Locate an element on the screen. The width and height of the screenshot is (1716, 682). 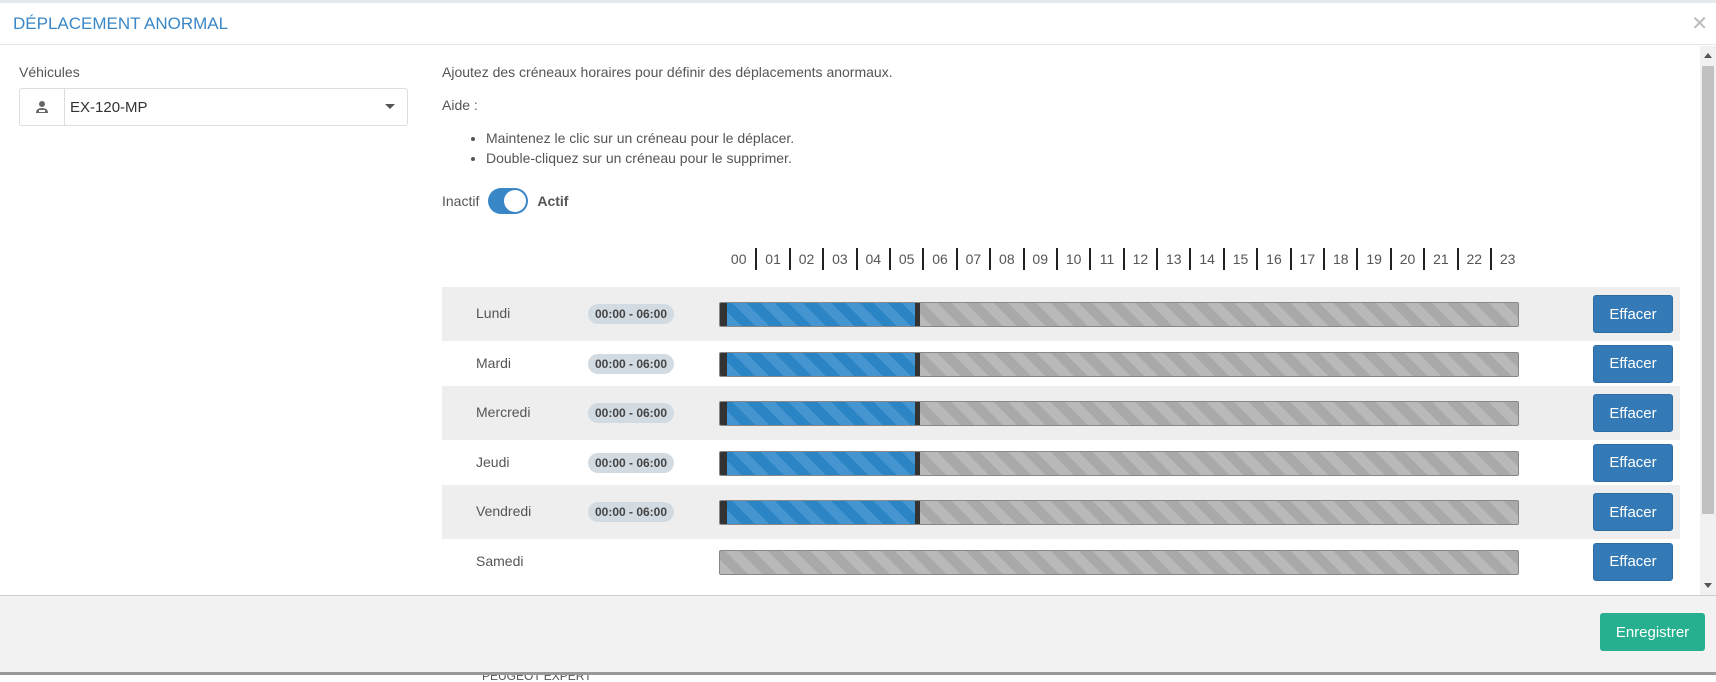
background-page: PEUGEOT EXPERT is located at coordinates (858, 677).